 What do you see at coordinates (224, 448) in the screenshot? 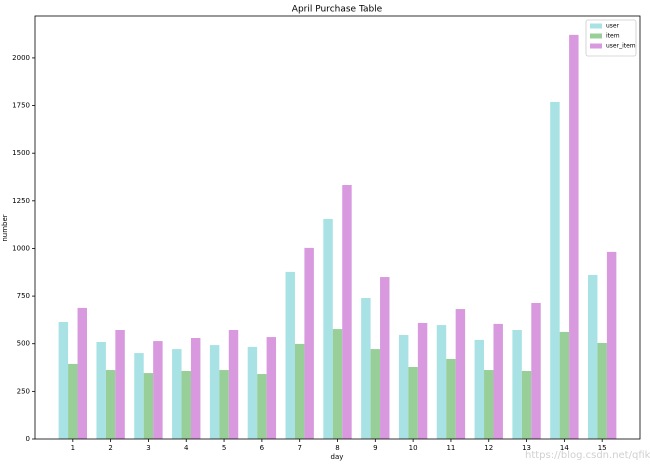
I see `x-tick-label: 5` at bounding box center [224, 448].